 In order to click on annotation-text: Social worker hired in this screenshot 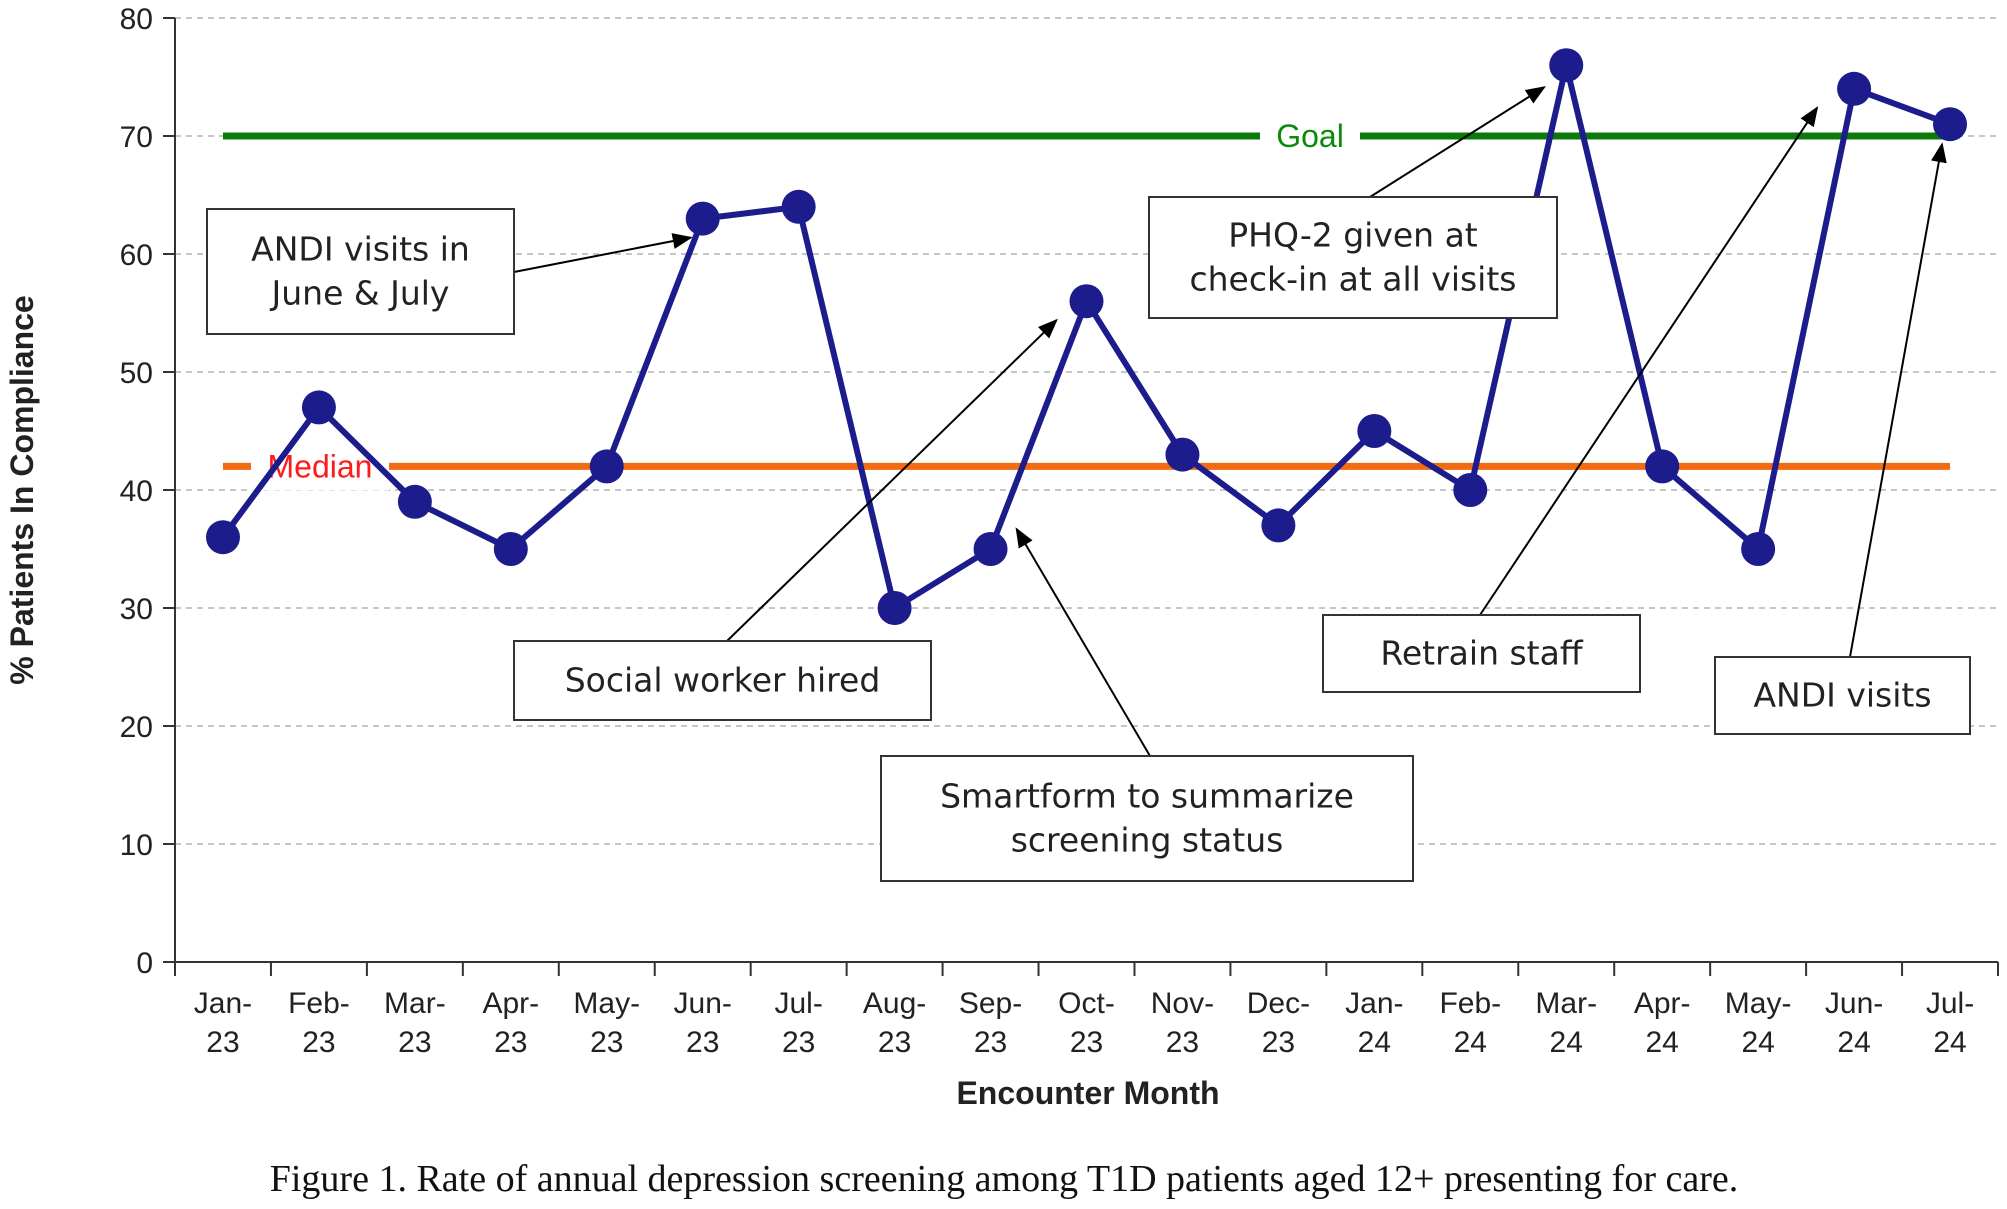, I will do `click(723, 680)`.